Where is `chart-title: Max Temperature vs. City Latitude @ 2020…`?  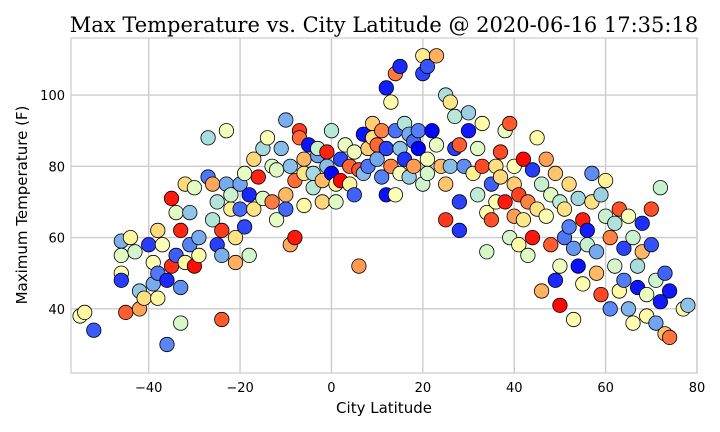 chart-title: Max Temperature vs. City Latitude @ 2020… is located at coordinates (384, 25).